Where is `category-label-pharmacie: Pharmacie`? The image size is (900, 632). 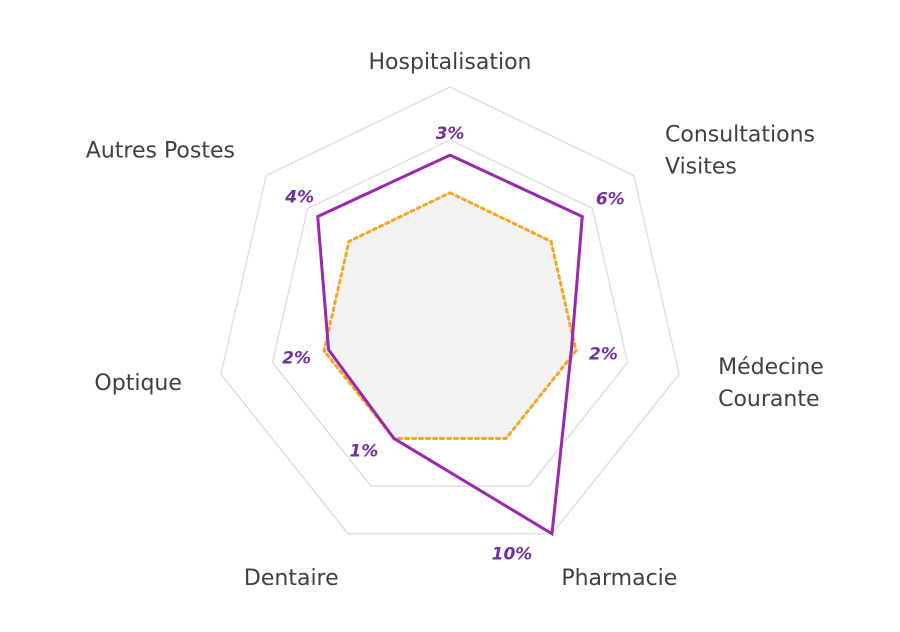 category-label-pharmacie: Pharmacie is located at coordinates (619, 578).